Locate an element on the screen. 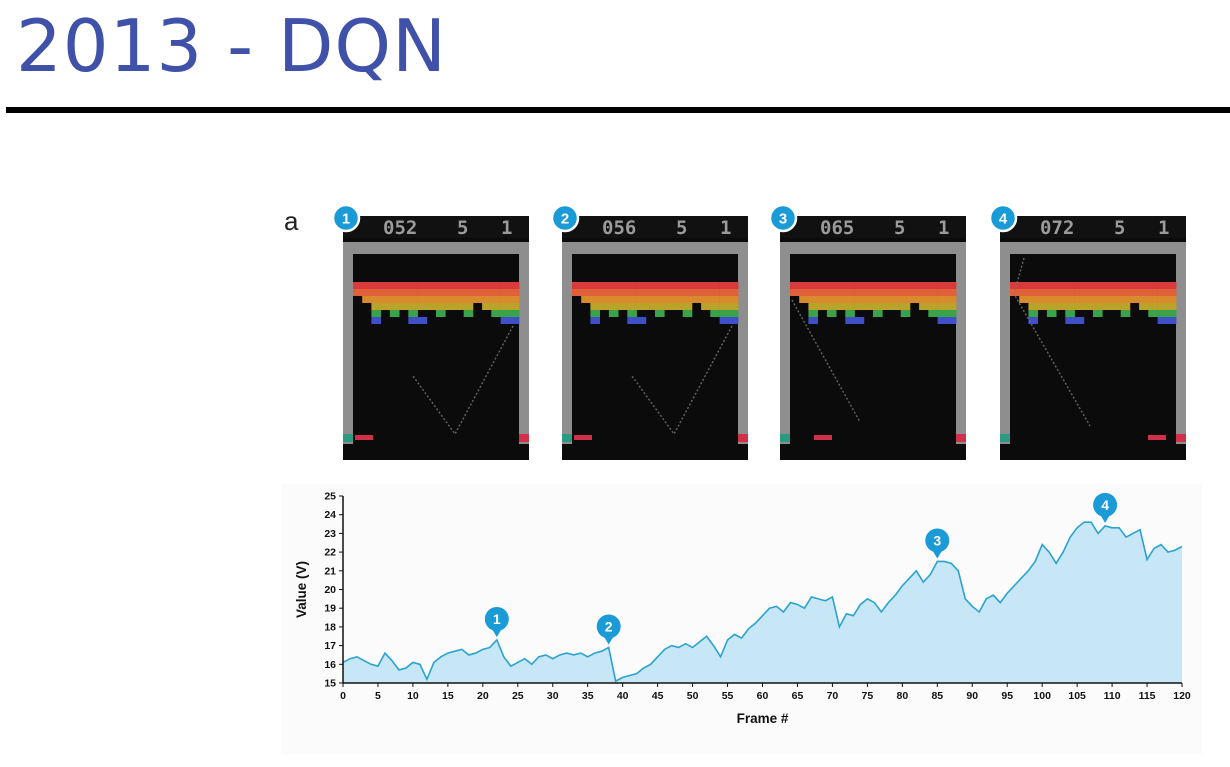 The image size is (1230, 767). badge-label: 2 is located at coordinates (565, 219).